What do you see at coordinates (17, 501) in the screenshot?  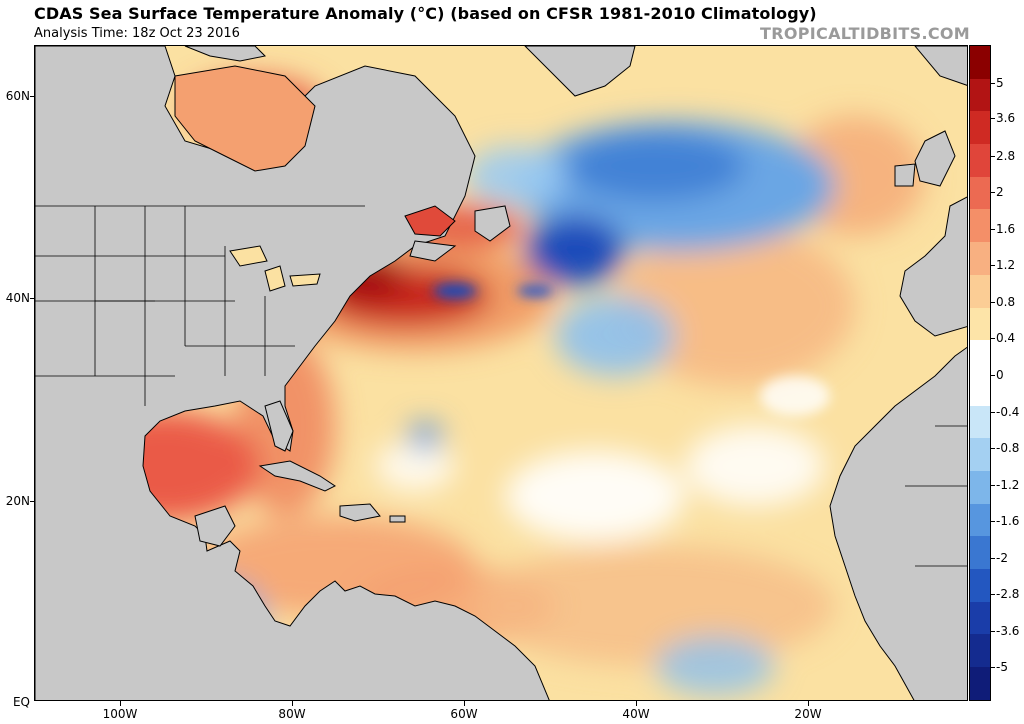 I see `lat-label-20n: 20N` at bounding box center [17, 501].